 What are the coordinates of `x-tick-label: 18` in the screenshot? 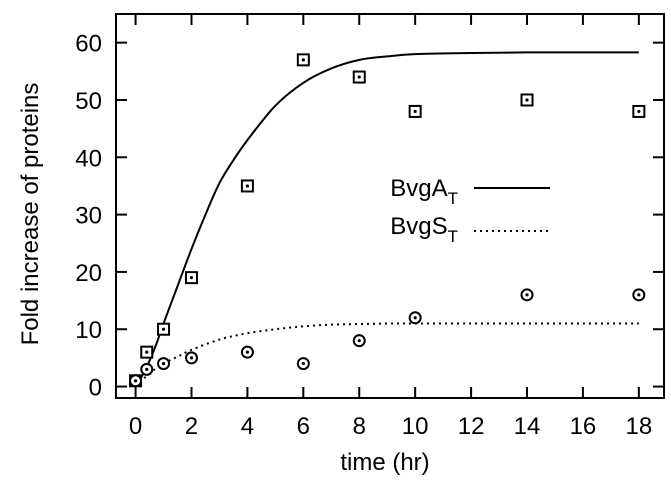 It's located at (638, 426).